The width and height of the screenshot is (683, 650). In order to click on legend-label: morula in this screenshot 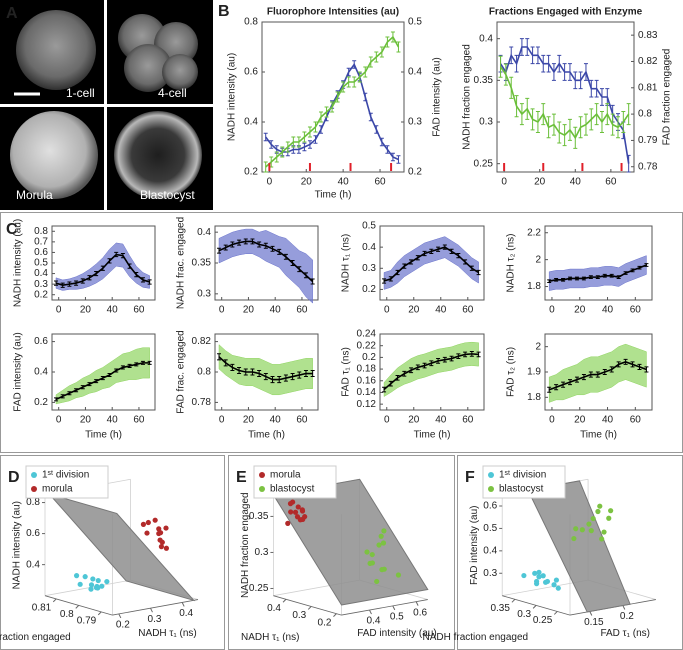, I will do `click(285, 475)`.